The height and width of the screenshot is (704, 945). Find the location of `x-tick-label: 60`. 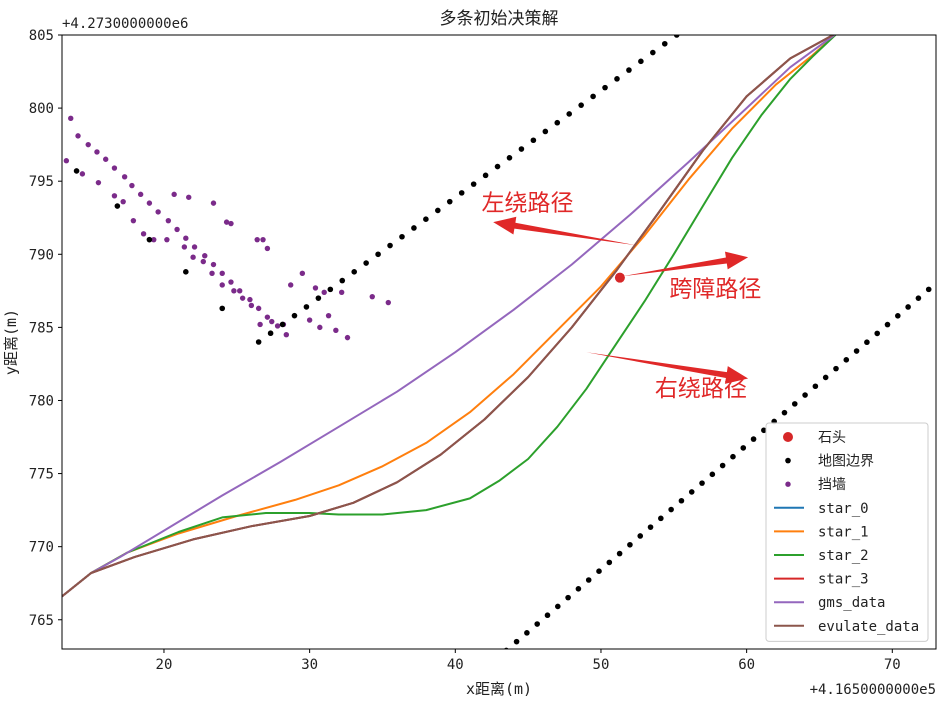

x-tick-label: 60 is located at coordinates (746, 665).